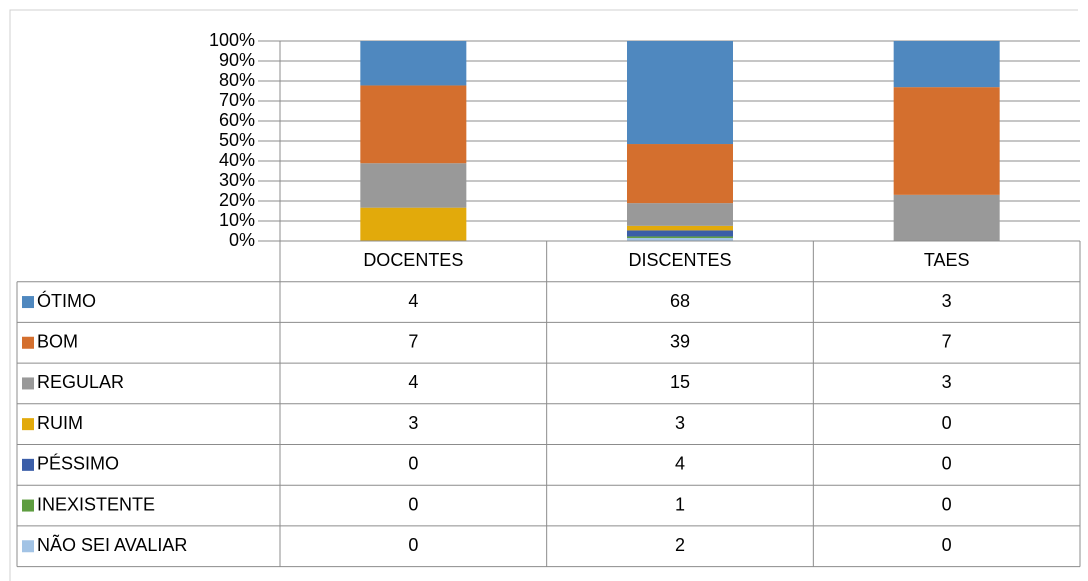 This screenshot has height=581, width=1088. What do you see at coordinates (680, 301) in the screenshot?
I see `table-value: 68` at bounding box center [680, 301].